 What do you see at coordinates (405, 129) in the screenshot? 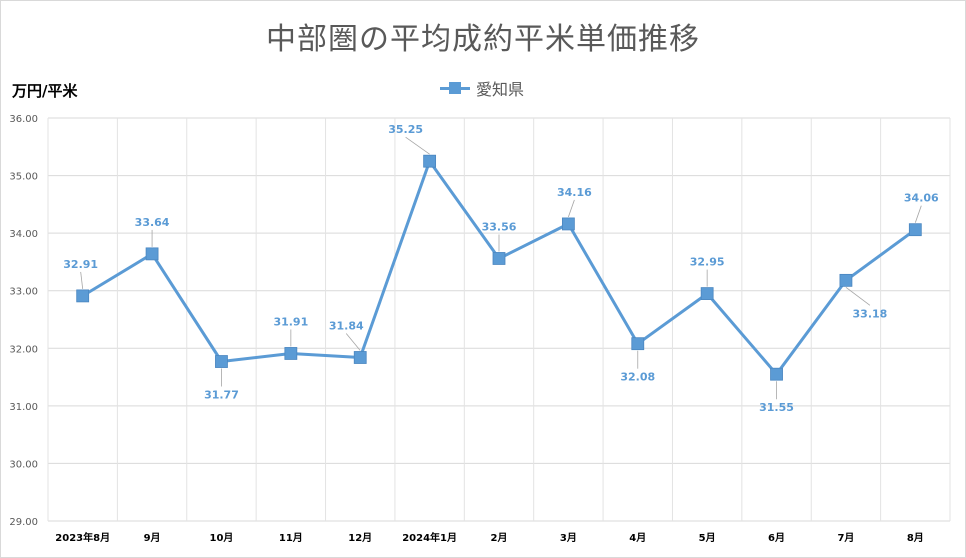
I see `data-label: 35.25` at bounding box center [405, 129].